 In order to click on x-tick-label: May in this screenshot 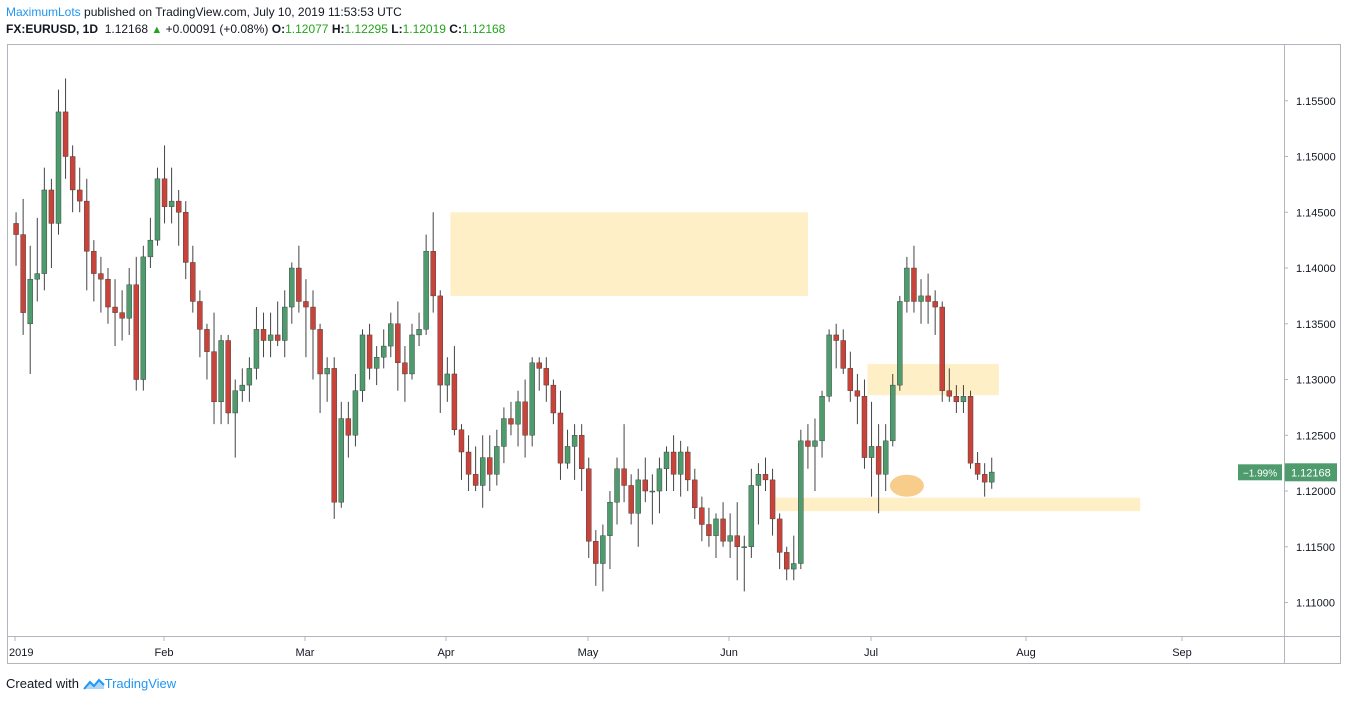, I will do `click(588, 653)`.